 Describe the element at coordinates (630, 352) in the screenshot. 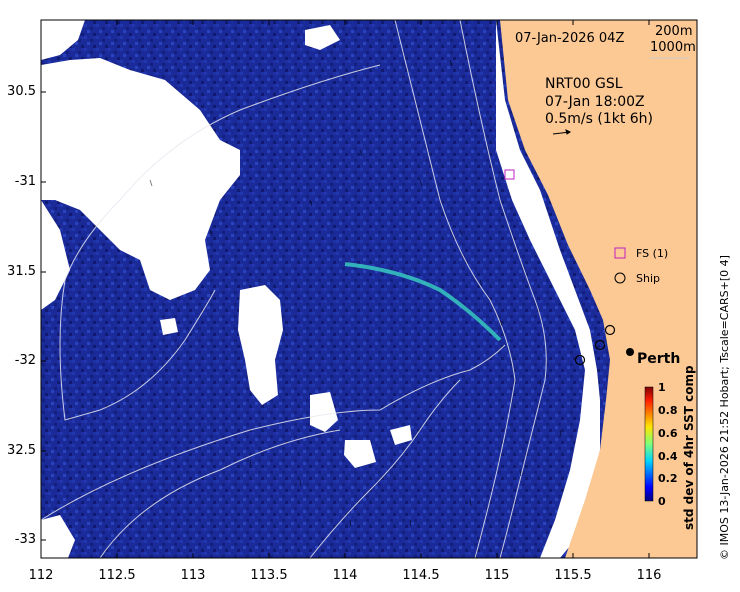

I see `perth-marker` at that location.